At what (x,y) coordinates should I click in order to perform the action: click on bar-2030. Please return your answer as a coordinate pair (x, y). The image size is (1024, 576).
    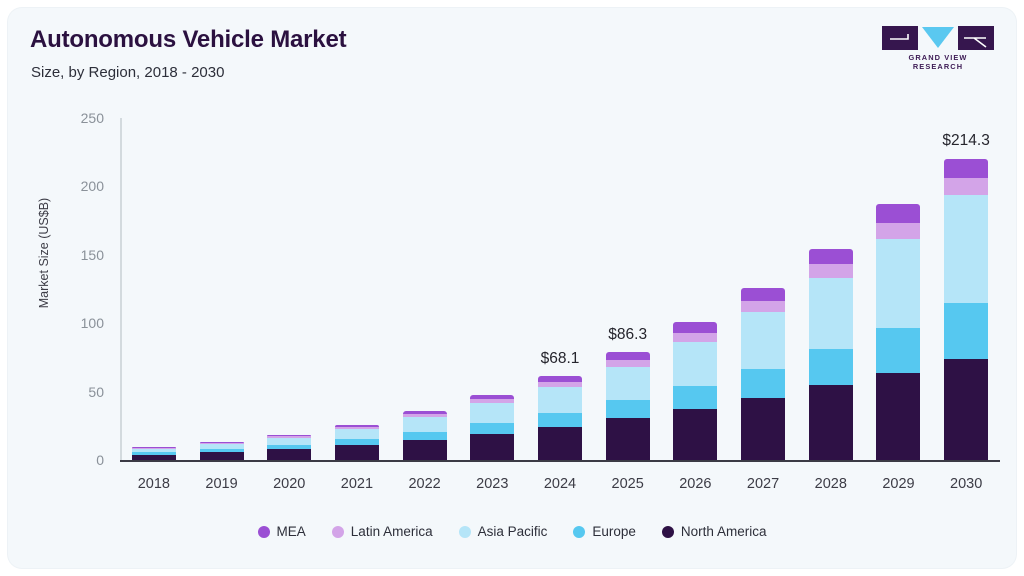
    Looking at the image, I should click on (966, 309).